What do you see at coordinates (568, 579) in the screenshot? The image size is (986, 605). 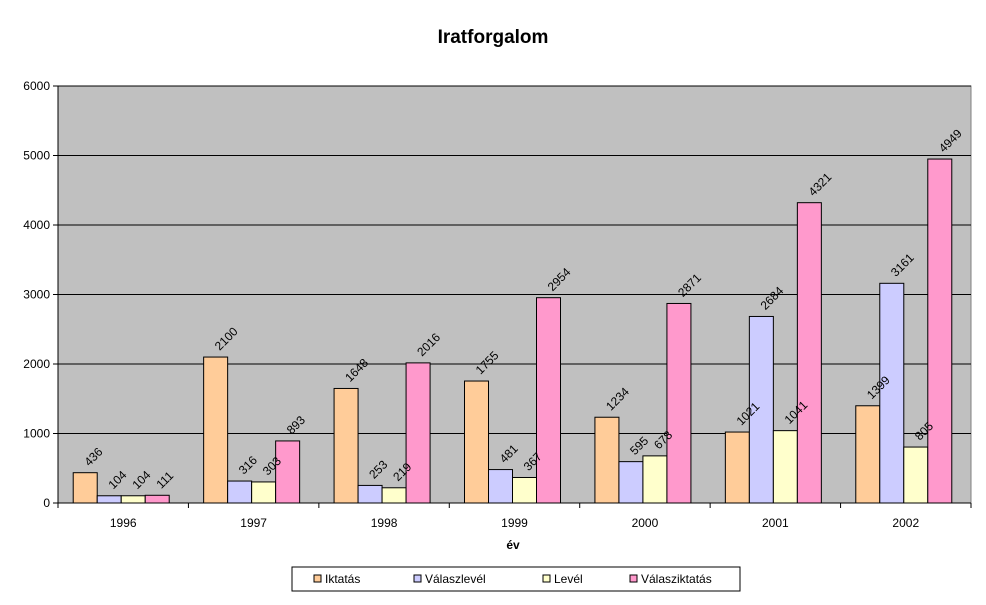 I see `legend-label: Levél` at bounding box center [568, 579].